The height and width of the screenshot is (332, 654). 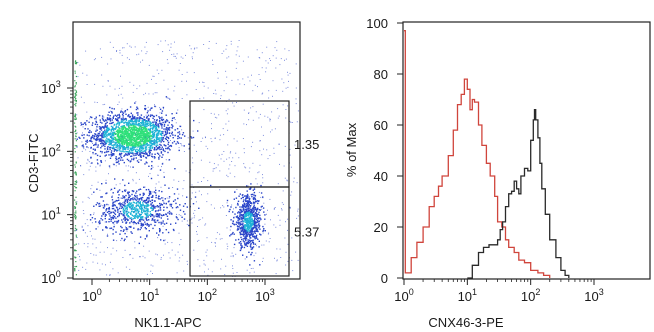 I want to click on tick-label: 20, so click(x=381, y=227).